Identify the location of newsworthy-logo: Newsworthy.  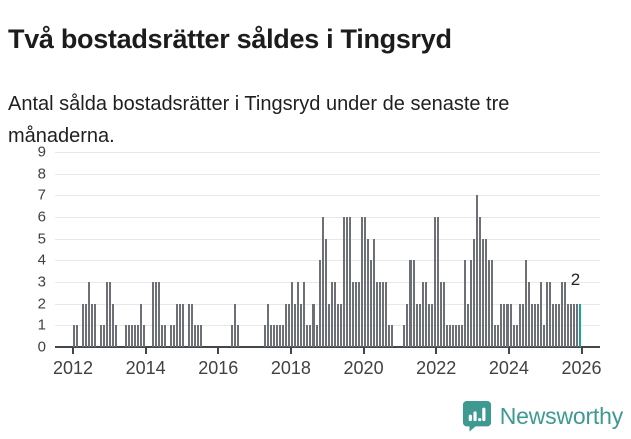
(542, 416).